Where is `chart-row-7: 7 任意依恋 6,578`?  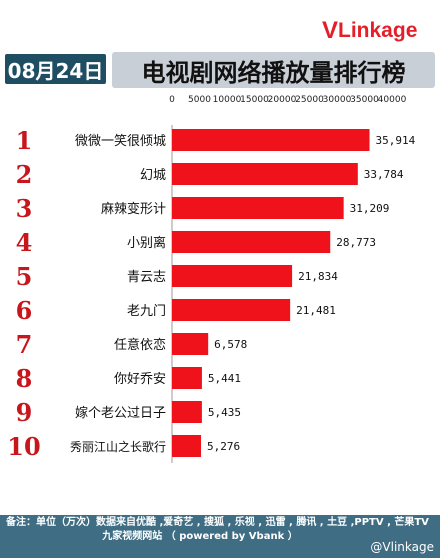
chart-row-7: 7 任意依恋 6,578 is located at coordinates (132, 344).